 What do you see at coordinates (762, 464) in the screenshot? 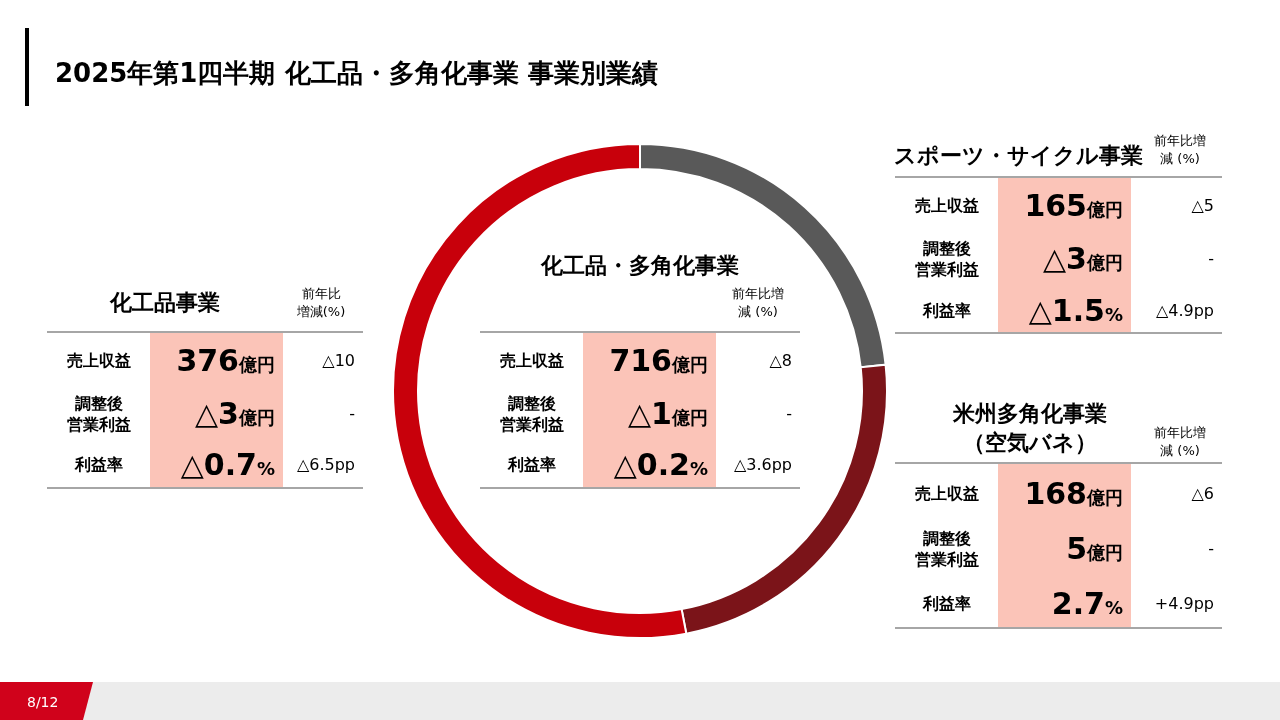
I see `text: △3.6pp` at bounding box center [762, 464].